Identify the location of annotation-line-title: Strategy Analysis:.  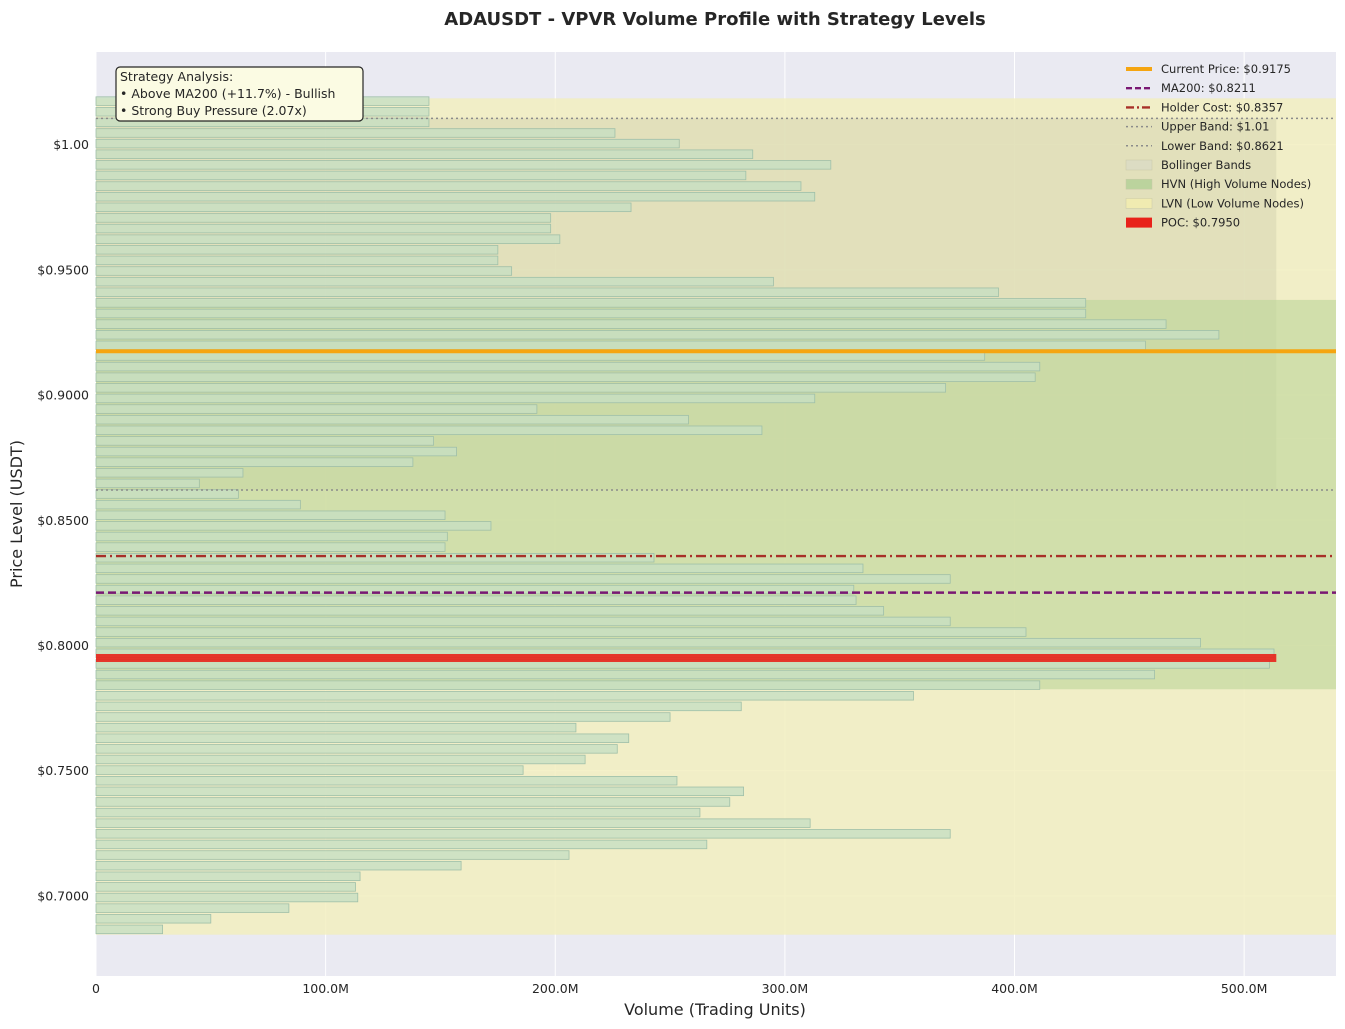
(176, 76).